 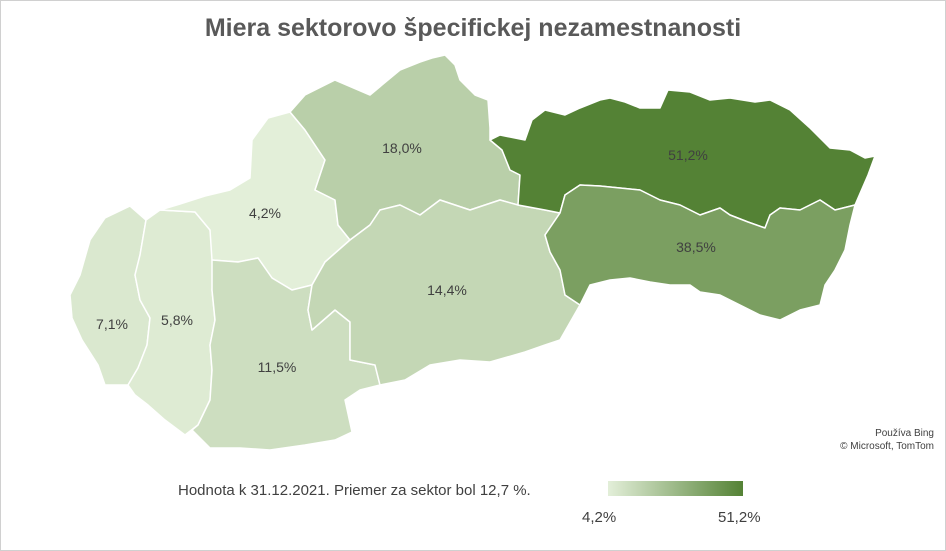 I want to click on region-label-kosicky: 38,5%, so click(x=696, y=247).